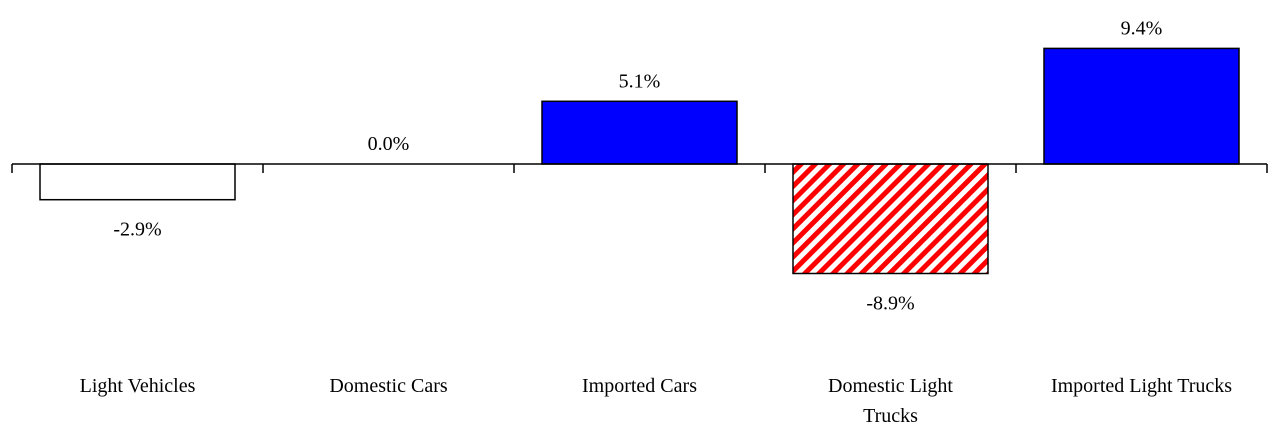 This screenshot has height=429, width=1274. Describe the element at coordinates (890, 416) in the screenshot. I see `category-label-3-line-1: Trucks` at that location.